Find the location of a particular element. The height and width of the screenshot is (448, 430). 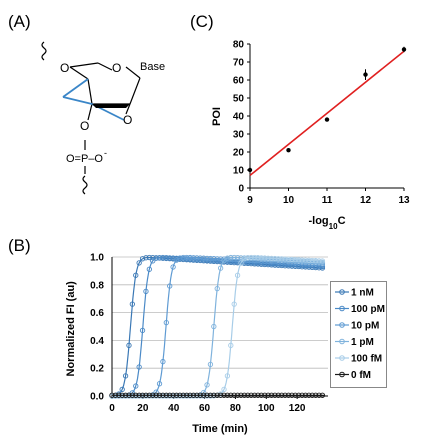

b-xtick-label: 0 is located at coordinates (112, 408).